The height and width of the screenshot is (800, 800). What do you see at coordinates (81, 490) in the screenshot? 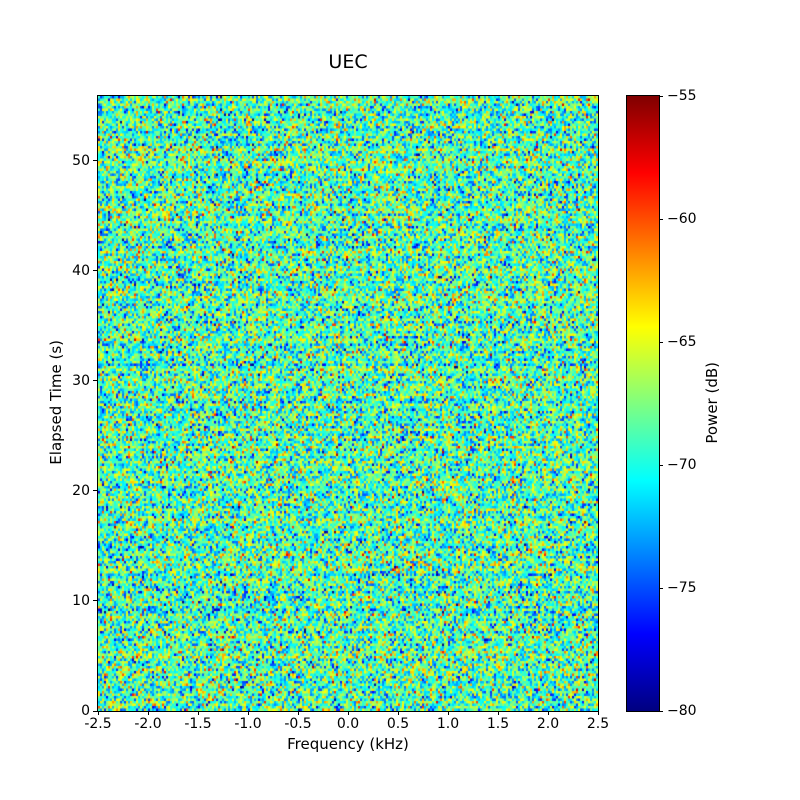
I see `y-tick-label: 20` at bounding box center [81, 490].